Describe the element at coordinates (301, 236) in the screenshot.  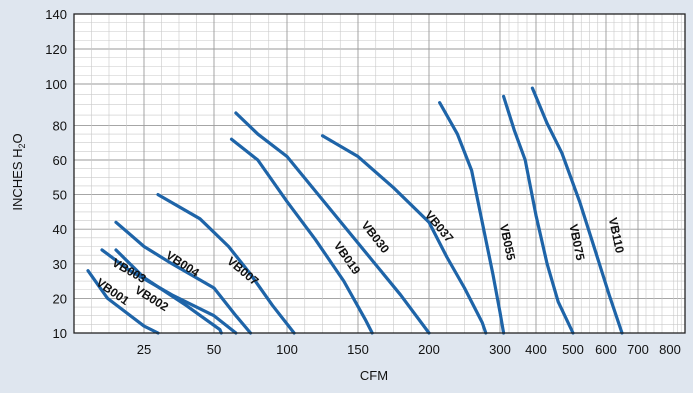
I see `curve-vb019` at that location.